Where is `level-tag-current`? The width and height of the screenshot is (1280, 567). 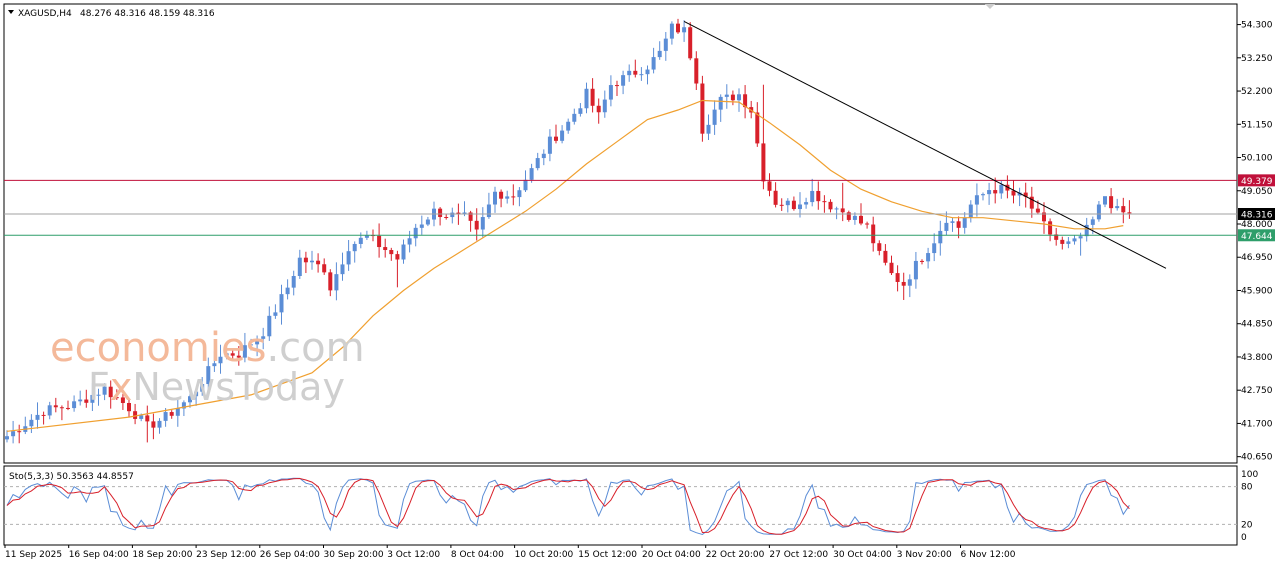
level-tag-current is located at coordinates (1256, 214).